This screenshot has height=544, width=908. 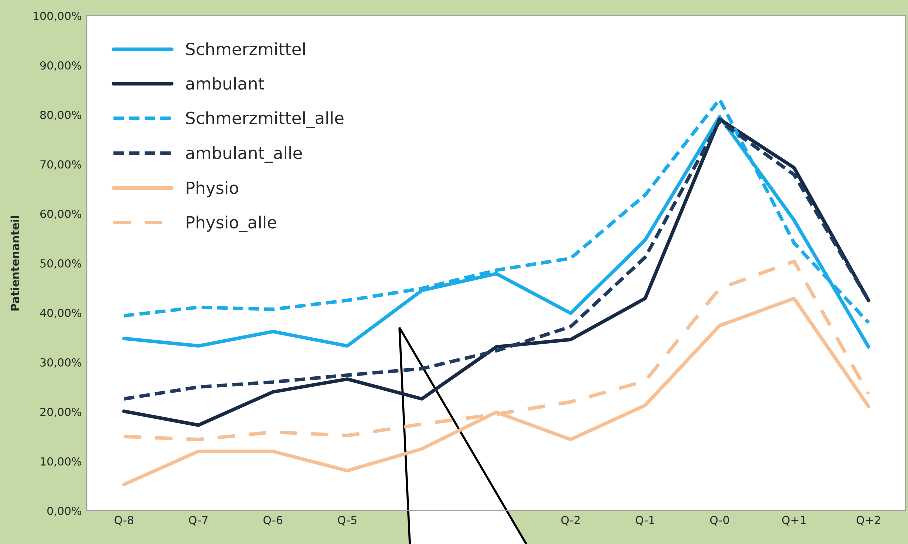 What do you see at coordinates (231, 224) in the screenshot?
I see `legend-label: Physio_alle` at bounding box center [231, 224].